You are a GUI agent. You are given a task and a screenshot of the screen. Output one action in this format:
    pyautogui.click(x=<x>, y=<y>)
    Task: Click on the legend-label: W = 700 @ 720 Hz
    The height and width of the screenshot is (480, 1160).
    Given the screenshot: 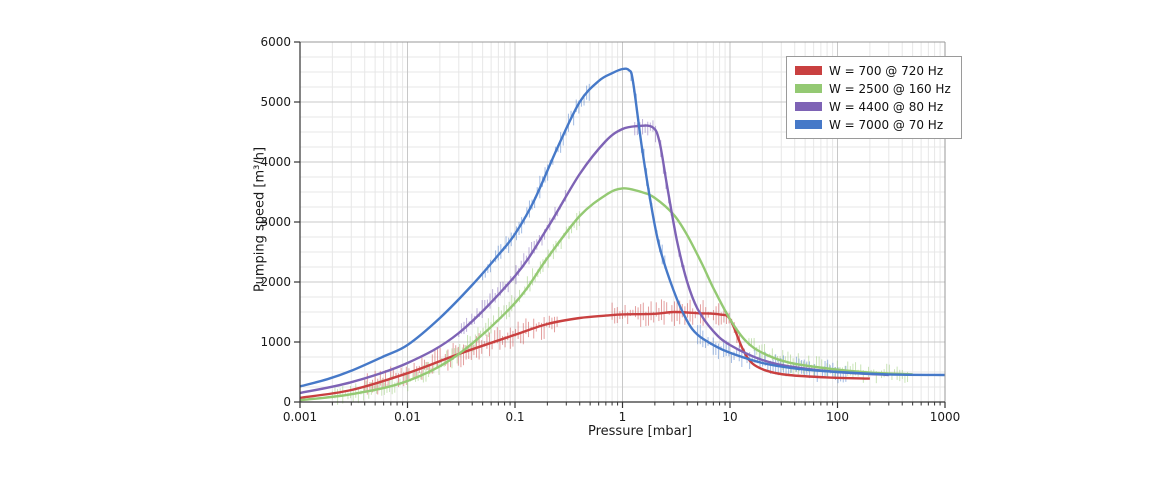 What is the action you would take?
    pyautogui.click(x=886, y=70)
    